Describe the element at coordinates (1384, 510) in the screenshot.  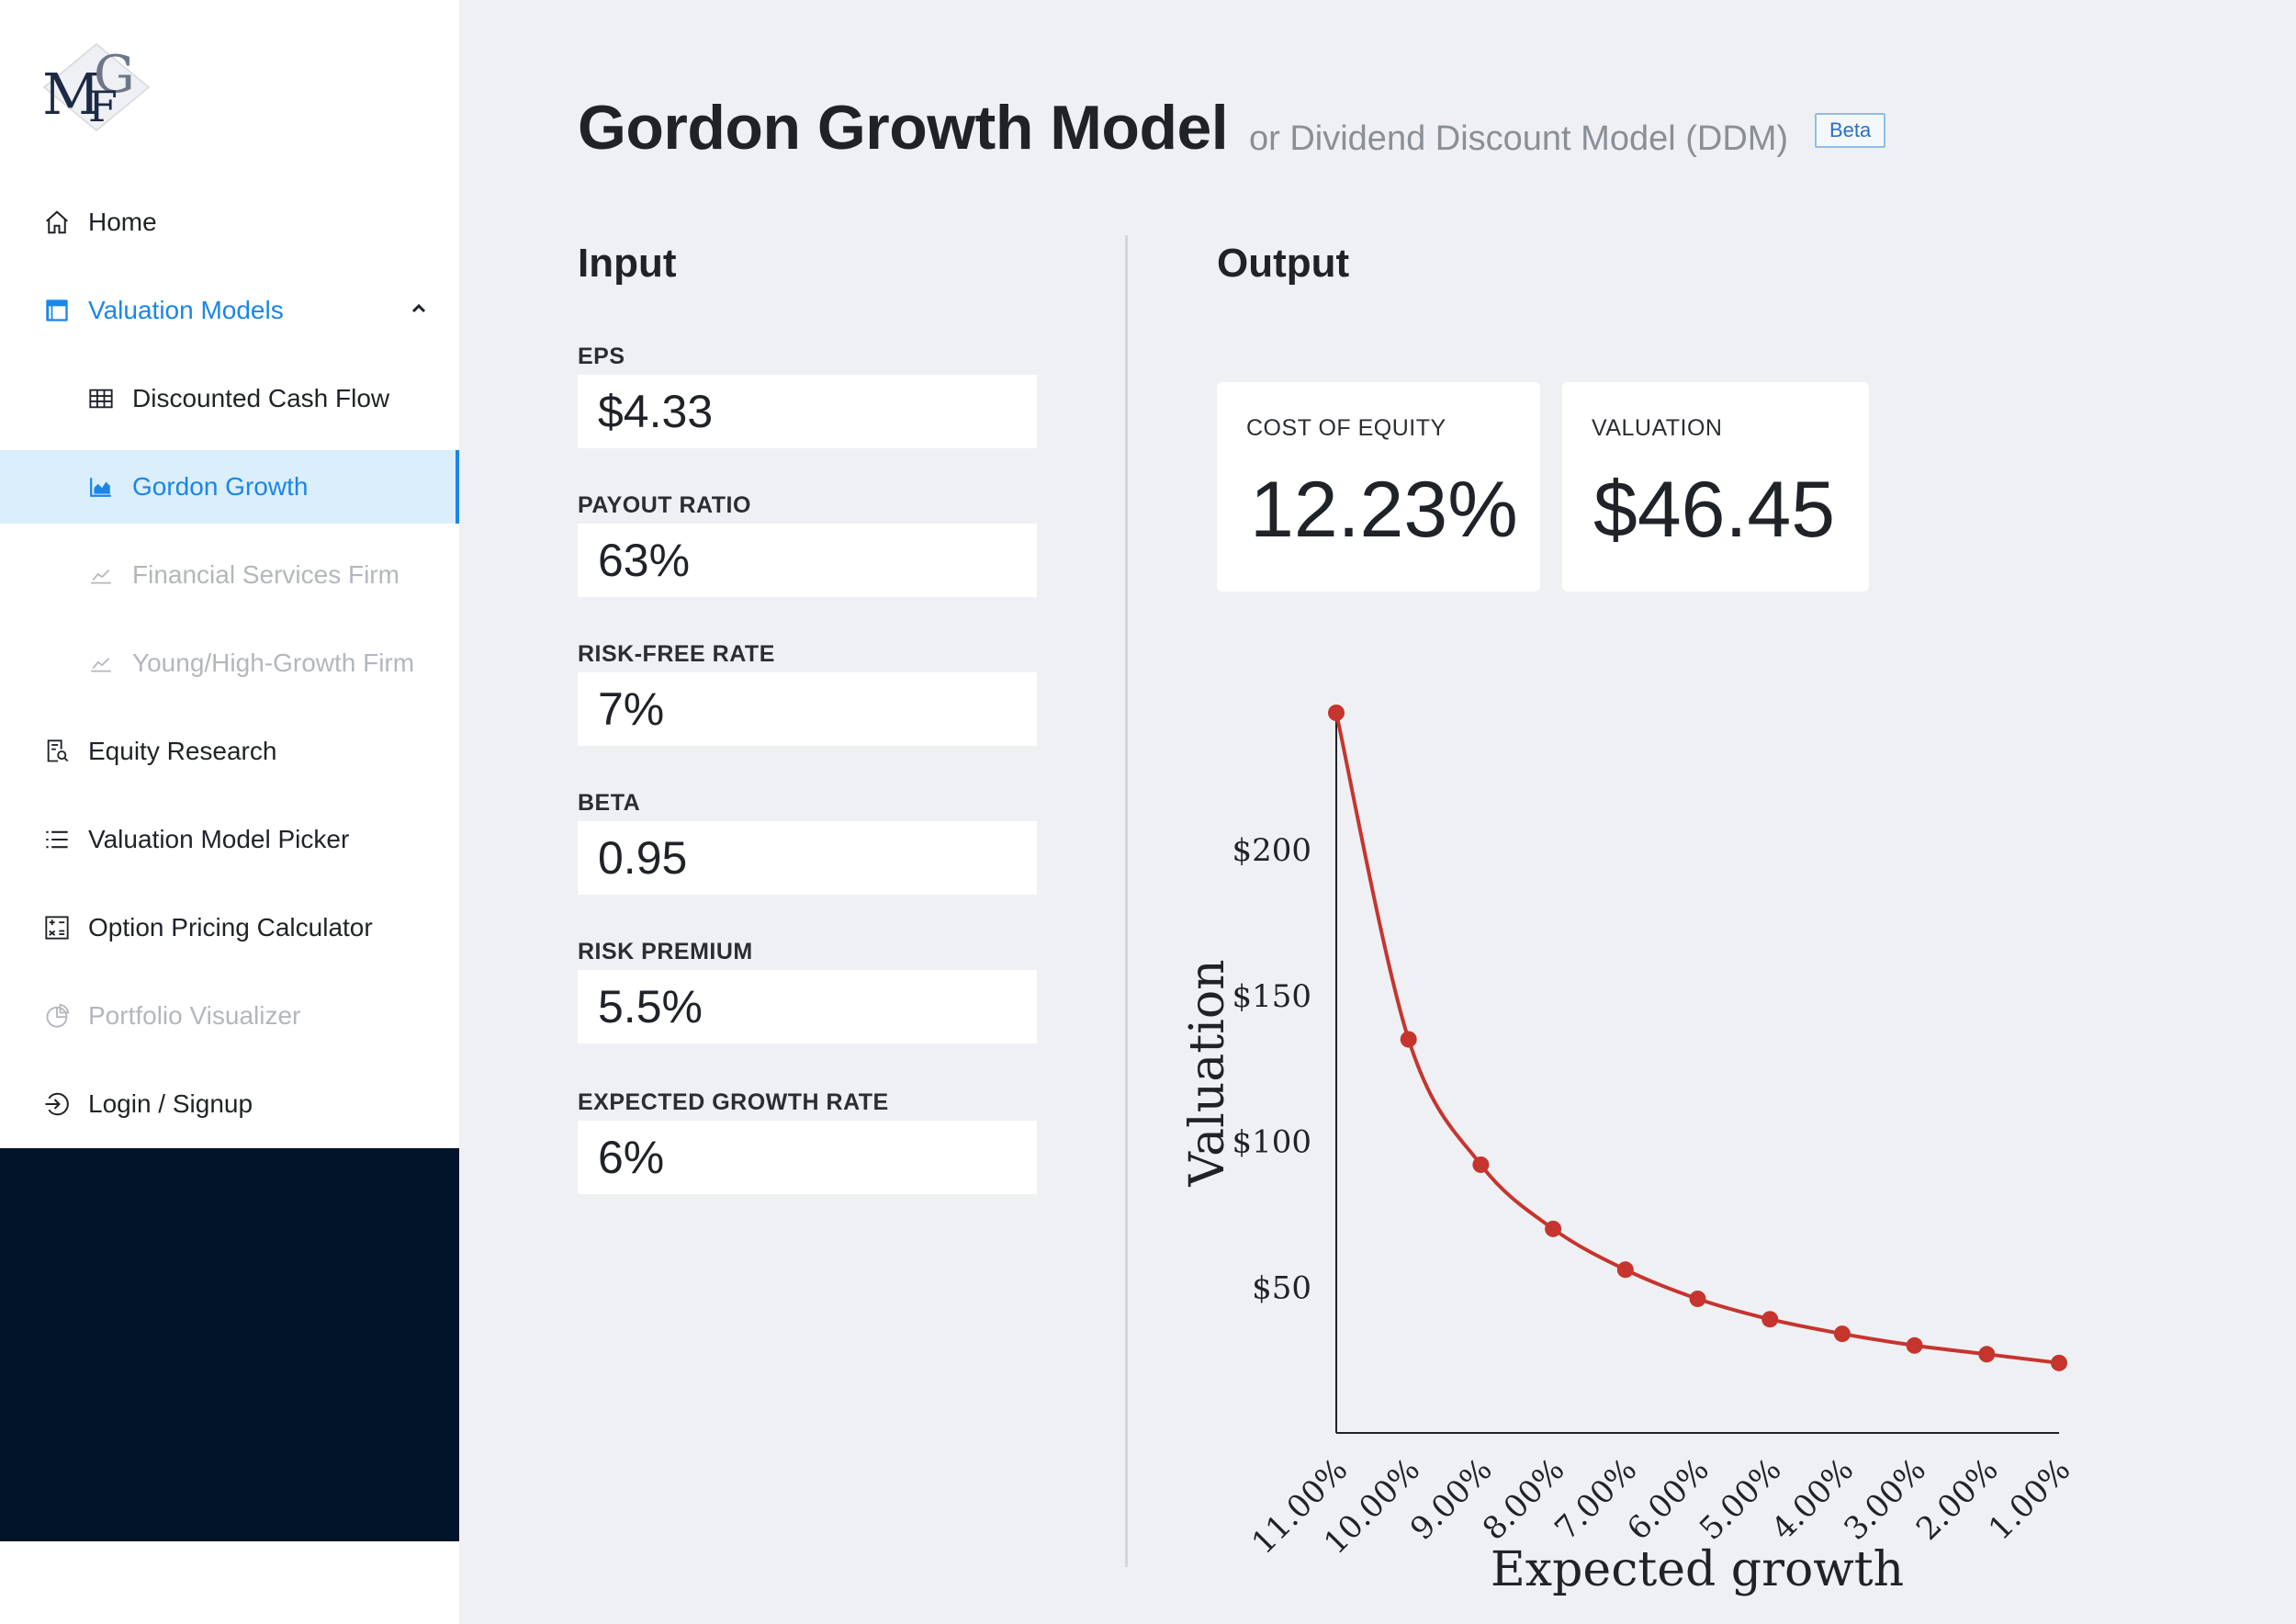
I see `cost-of-equity-value: 12.23%` at that location.